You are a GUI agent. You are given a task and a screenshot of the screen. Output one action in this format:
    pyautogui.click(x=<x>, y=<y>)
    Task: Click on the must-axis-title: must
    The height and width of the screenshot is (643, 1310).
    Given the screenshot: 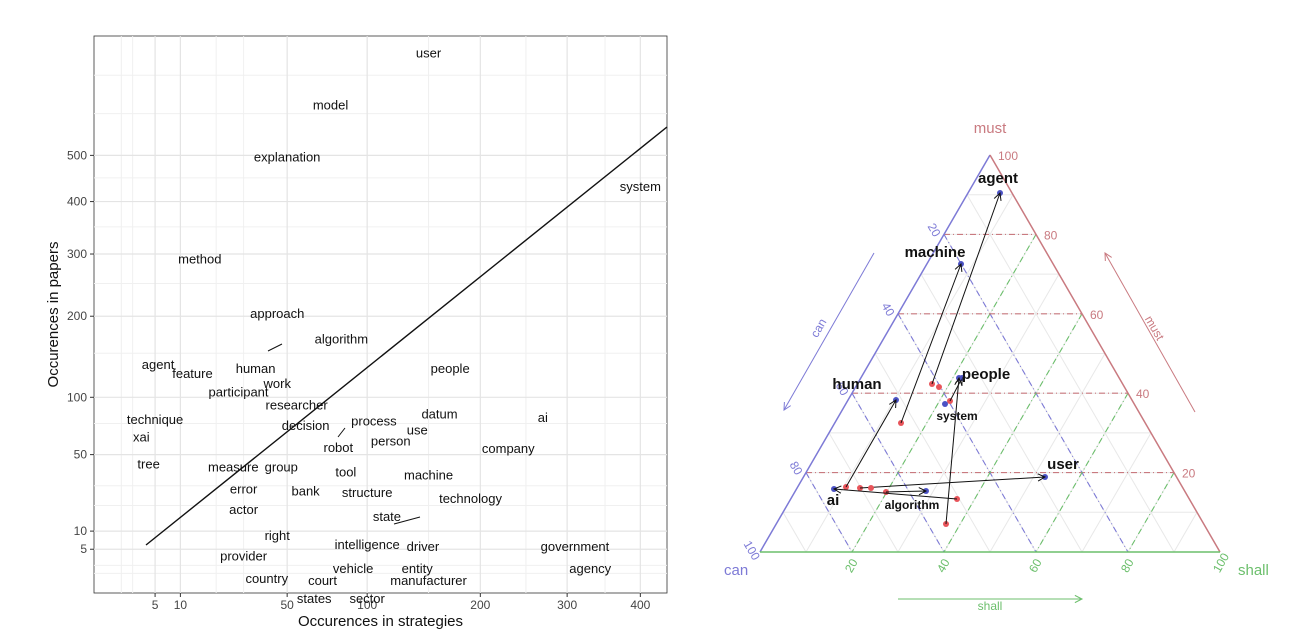 What is the action you would take?
    pyautogui.click(x=990, y=128)
    